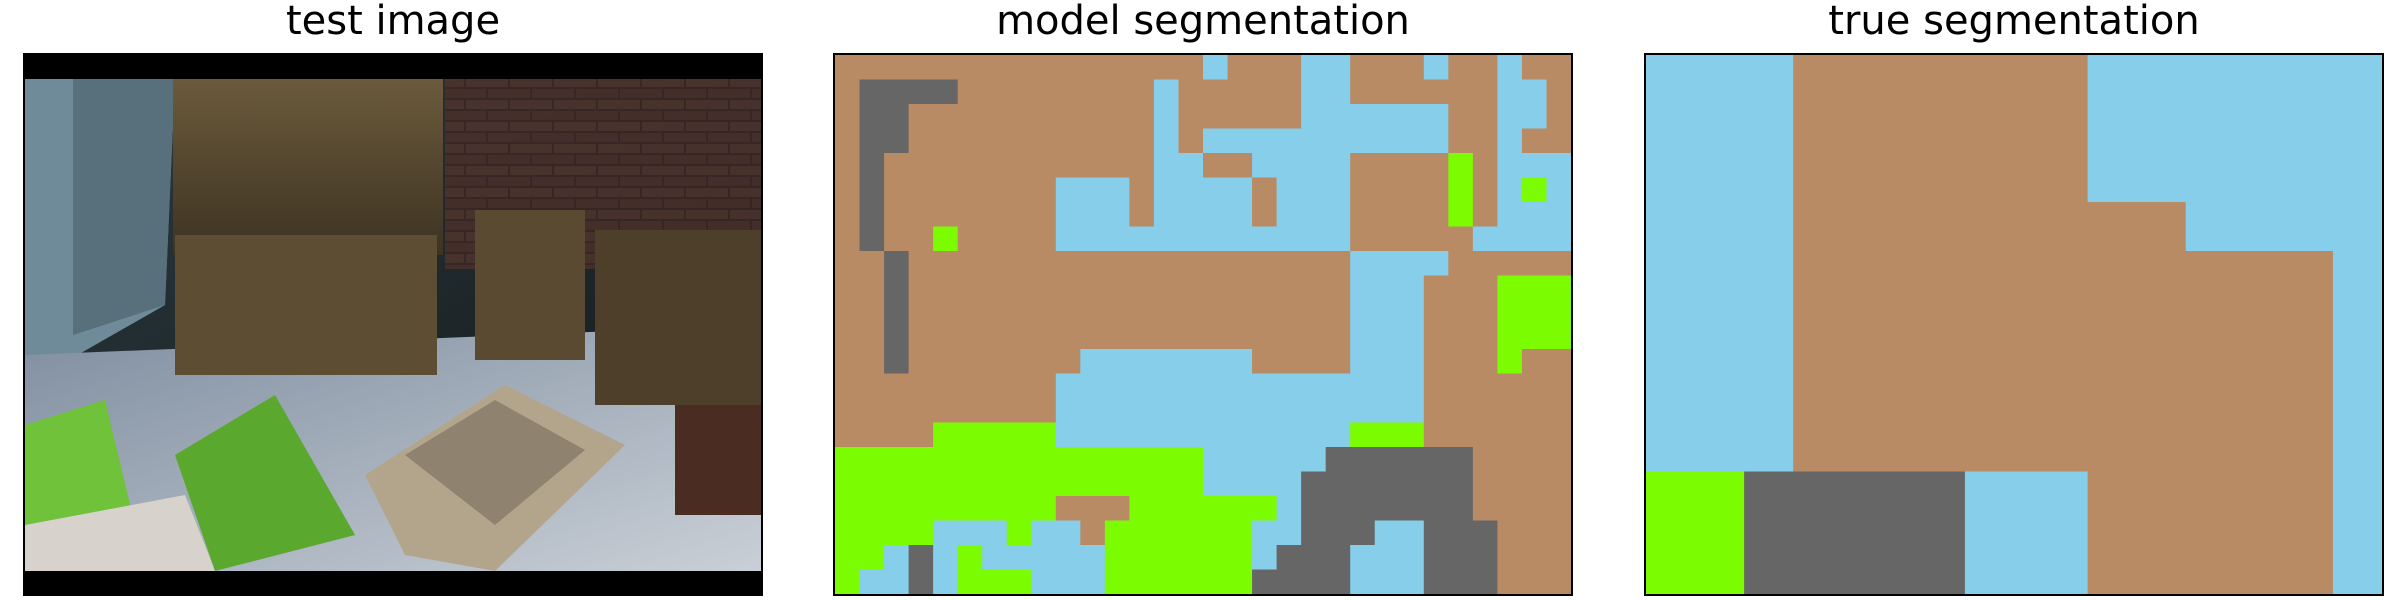 This screenshot has height=600, width=2400. Describe the element at coordinates (2014, 22) in the screenshot. I see `true-segmentation-title: true segmentation` at that location.